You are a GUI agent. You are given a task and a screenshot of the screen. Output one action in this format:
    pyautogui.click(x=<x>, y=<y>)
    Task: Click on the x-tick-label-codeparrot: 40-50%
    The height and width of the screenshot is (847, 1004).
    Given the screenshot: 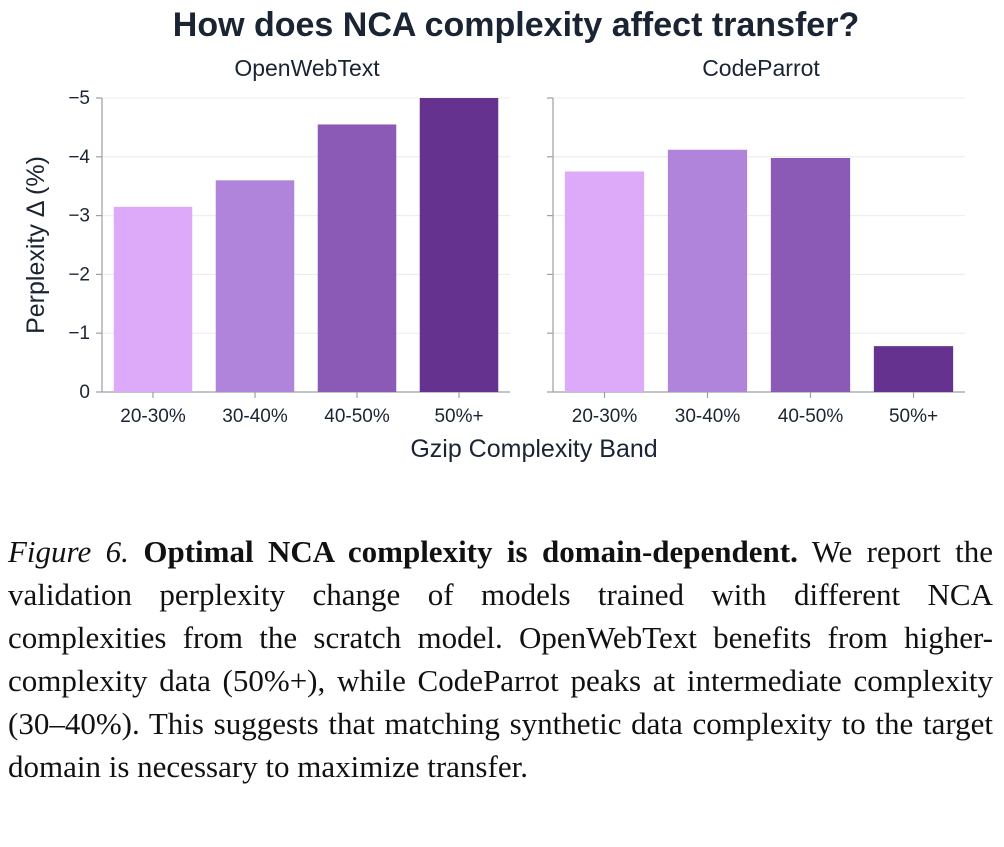 What is the action you would take?
    pyautogui.click(x=811, y=416)
    